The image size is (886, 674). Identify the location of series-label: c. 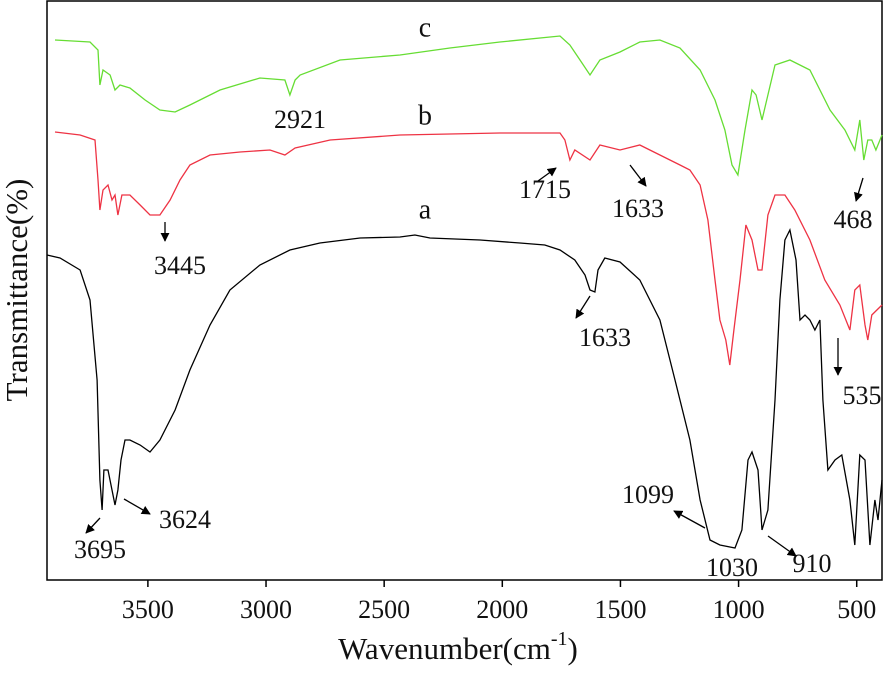
(425, 27).